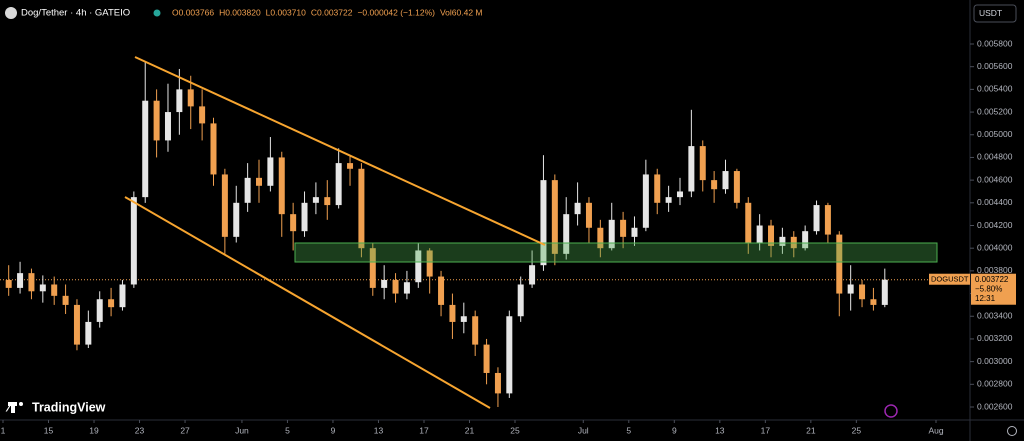 This screenshot has height=441, width=1024. I want to click on currency-label: USDT, so click(990, 13).